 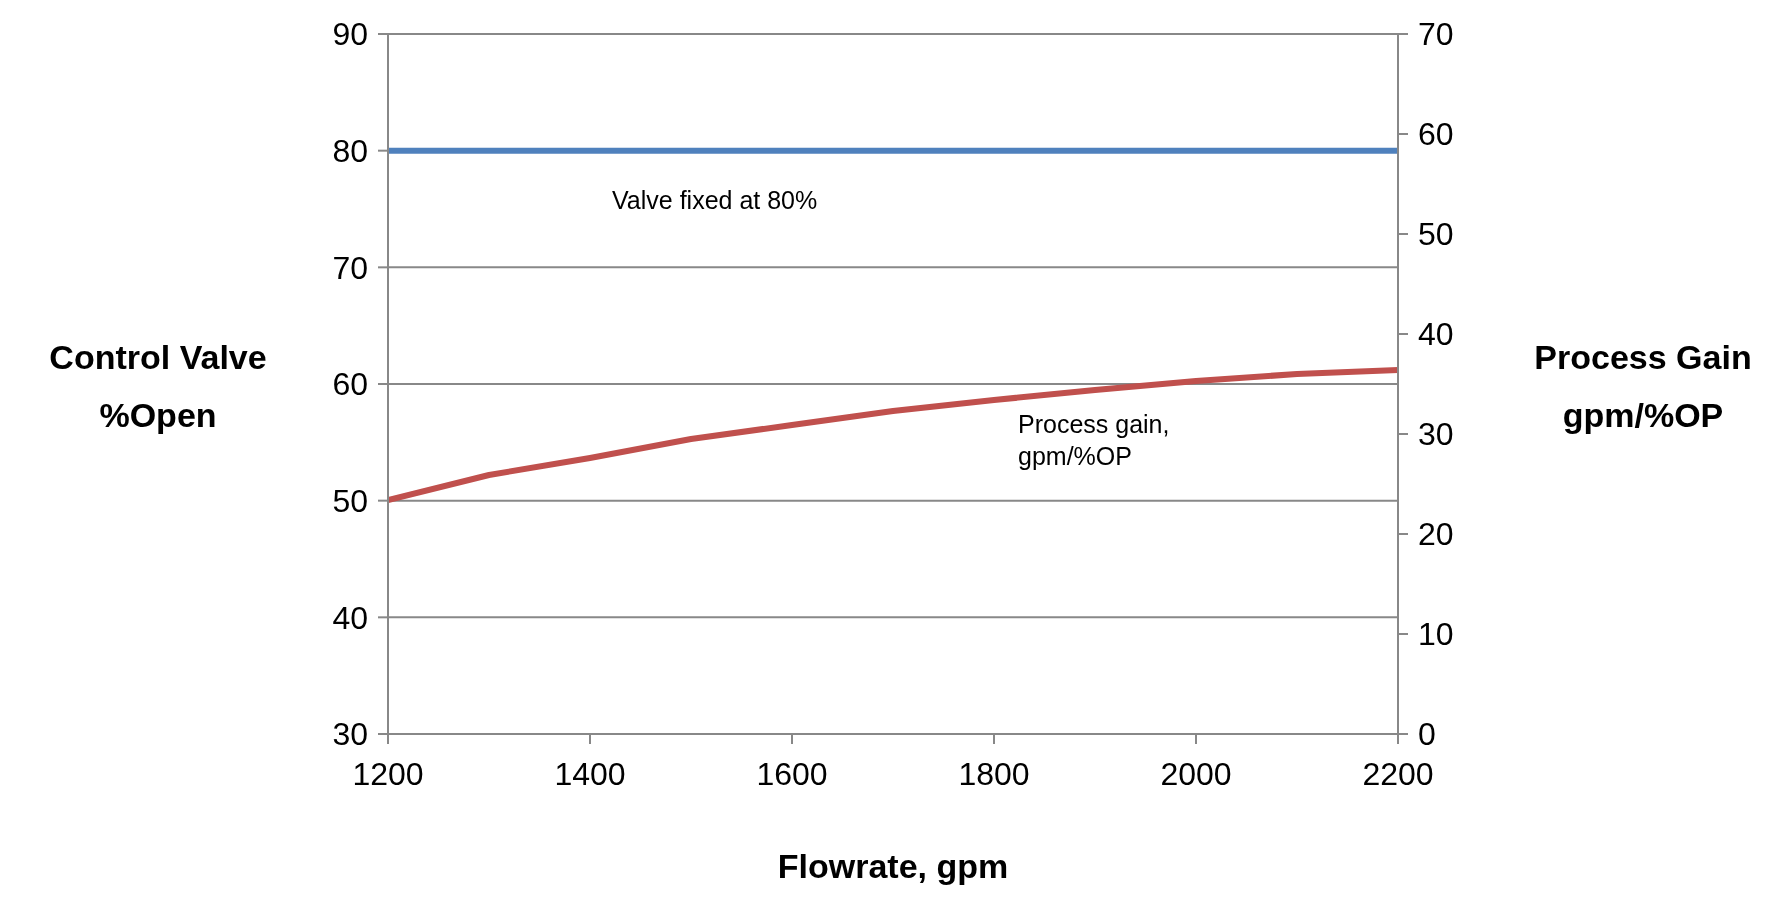 I want to click on x-tick-label: 1200, so click(x=388, y=773).